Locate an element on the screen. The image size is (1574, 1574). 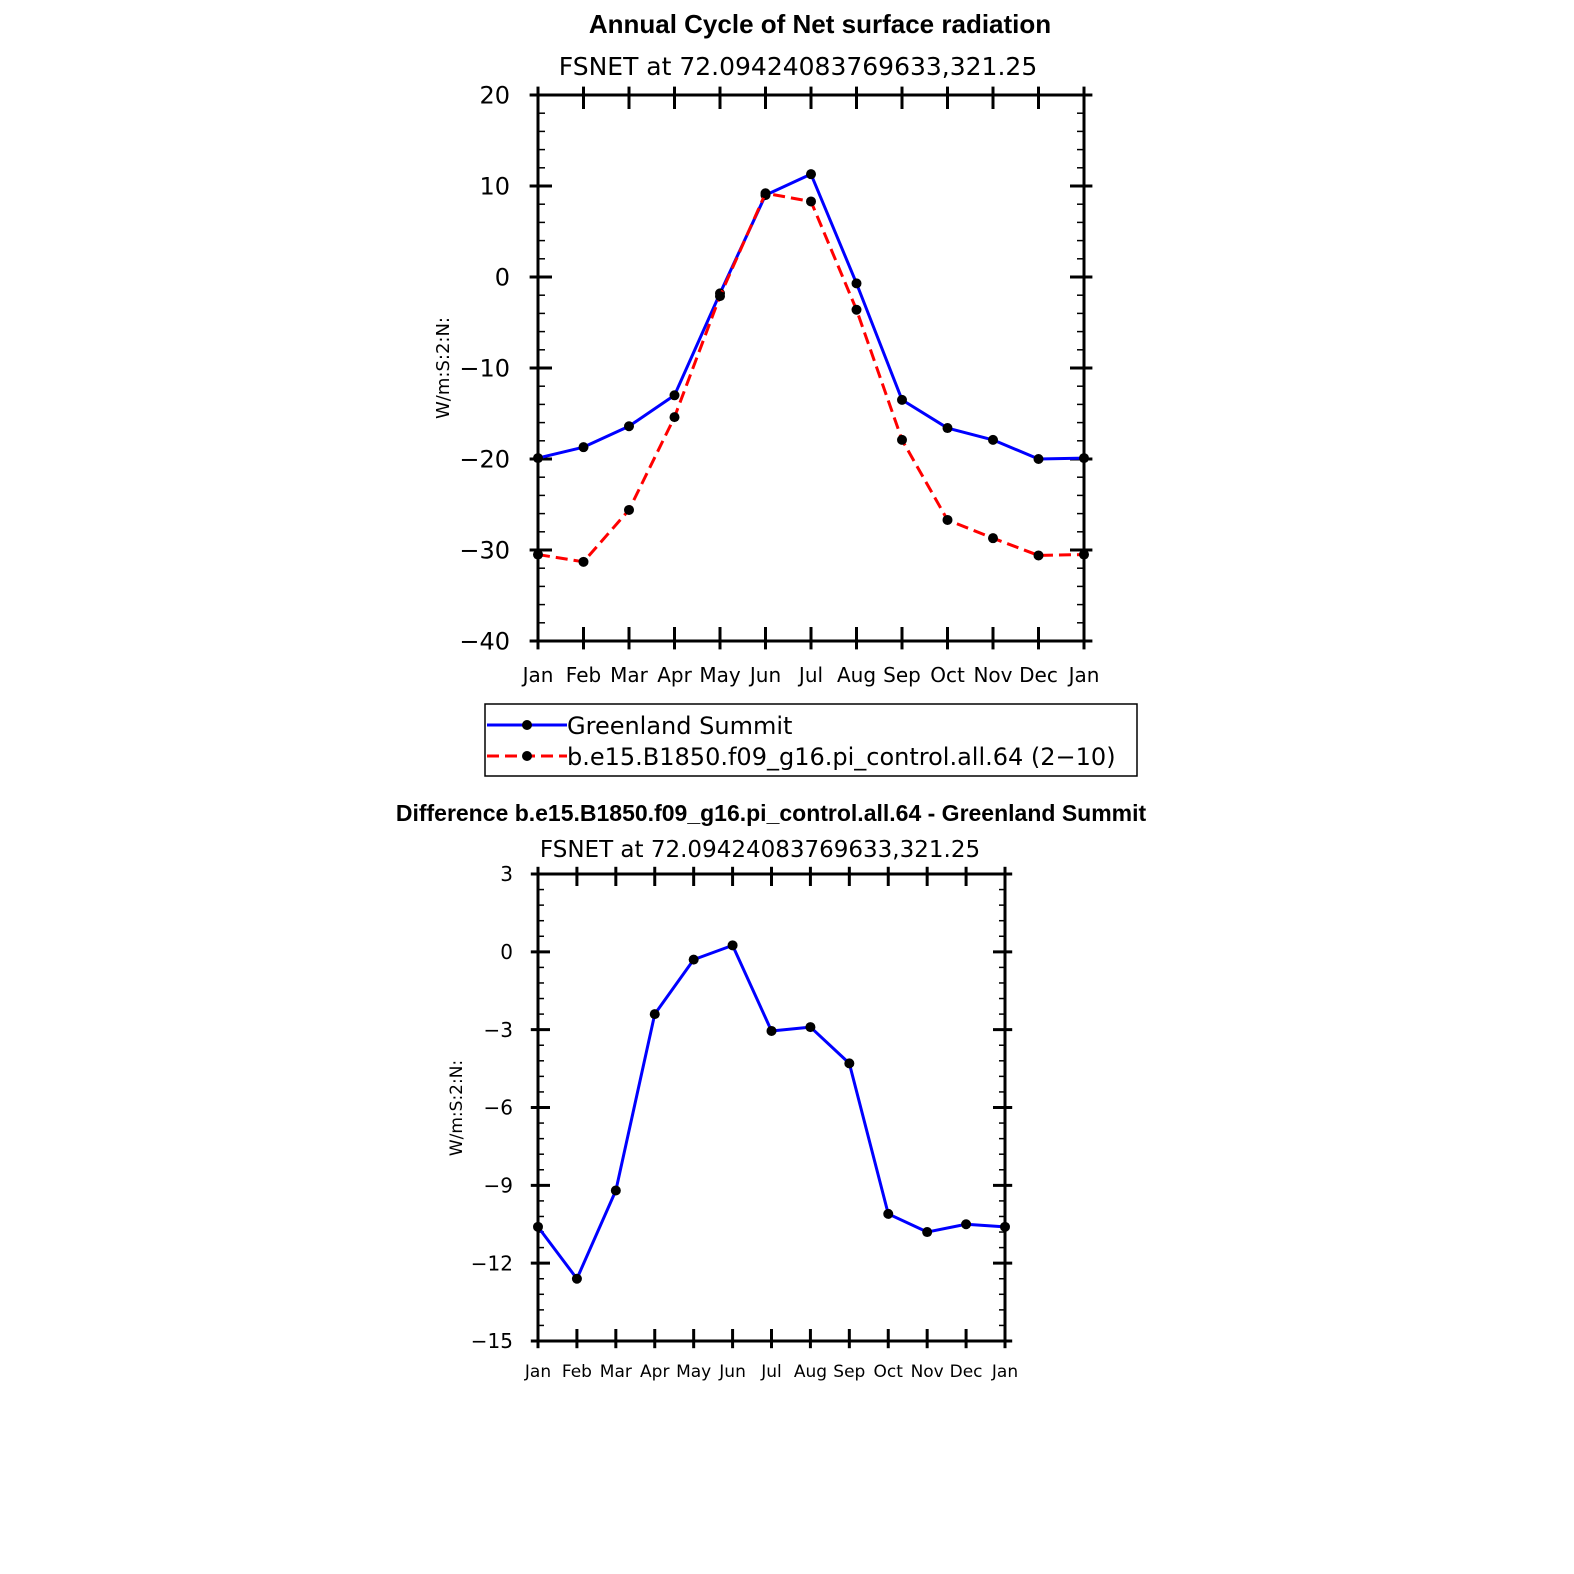
chart2-x-tick-label-feb: Feb is located at coordinates (577, 1372).